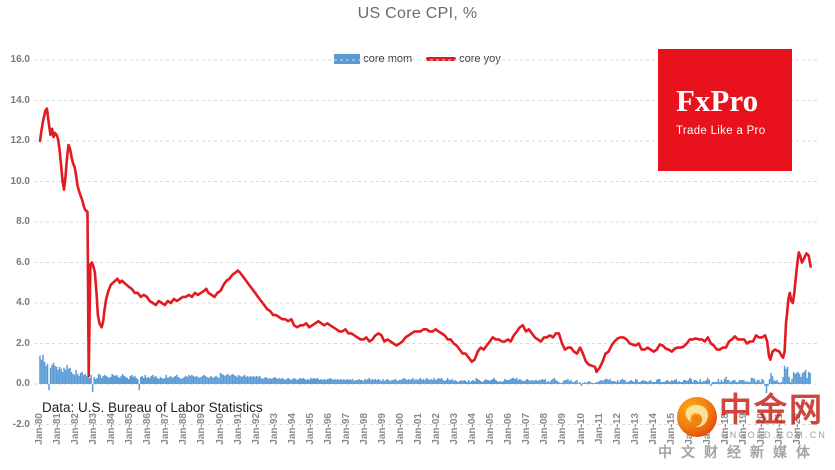 The width and height of the screenshot is (835, 470). Describe the element at coordinates (697, 417) in the screenshot. I see `watermark-cloud-swirl-icon` at that location.